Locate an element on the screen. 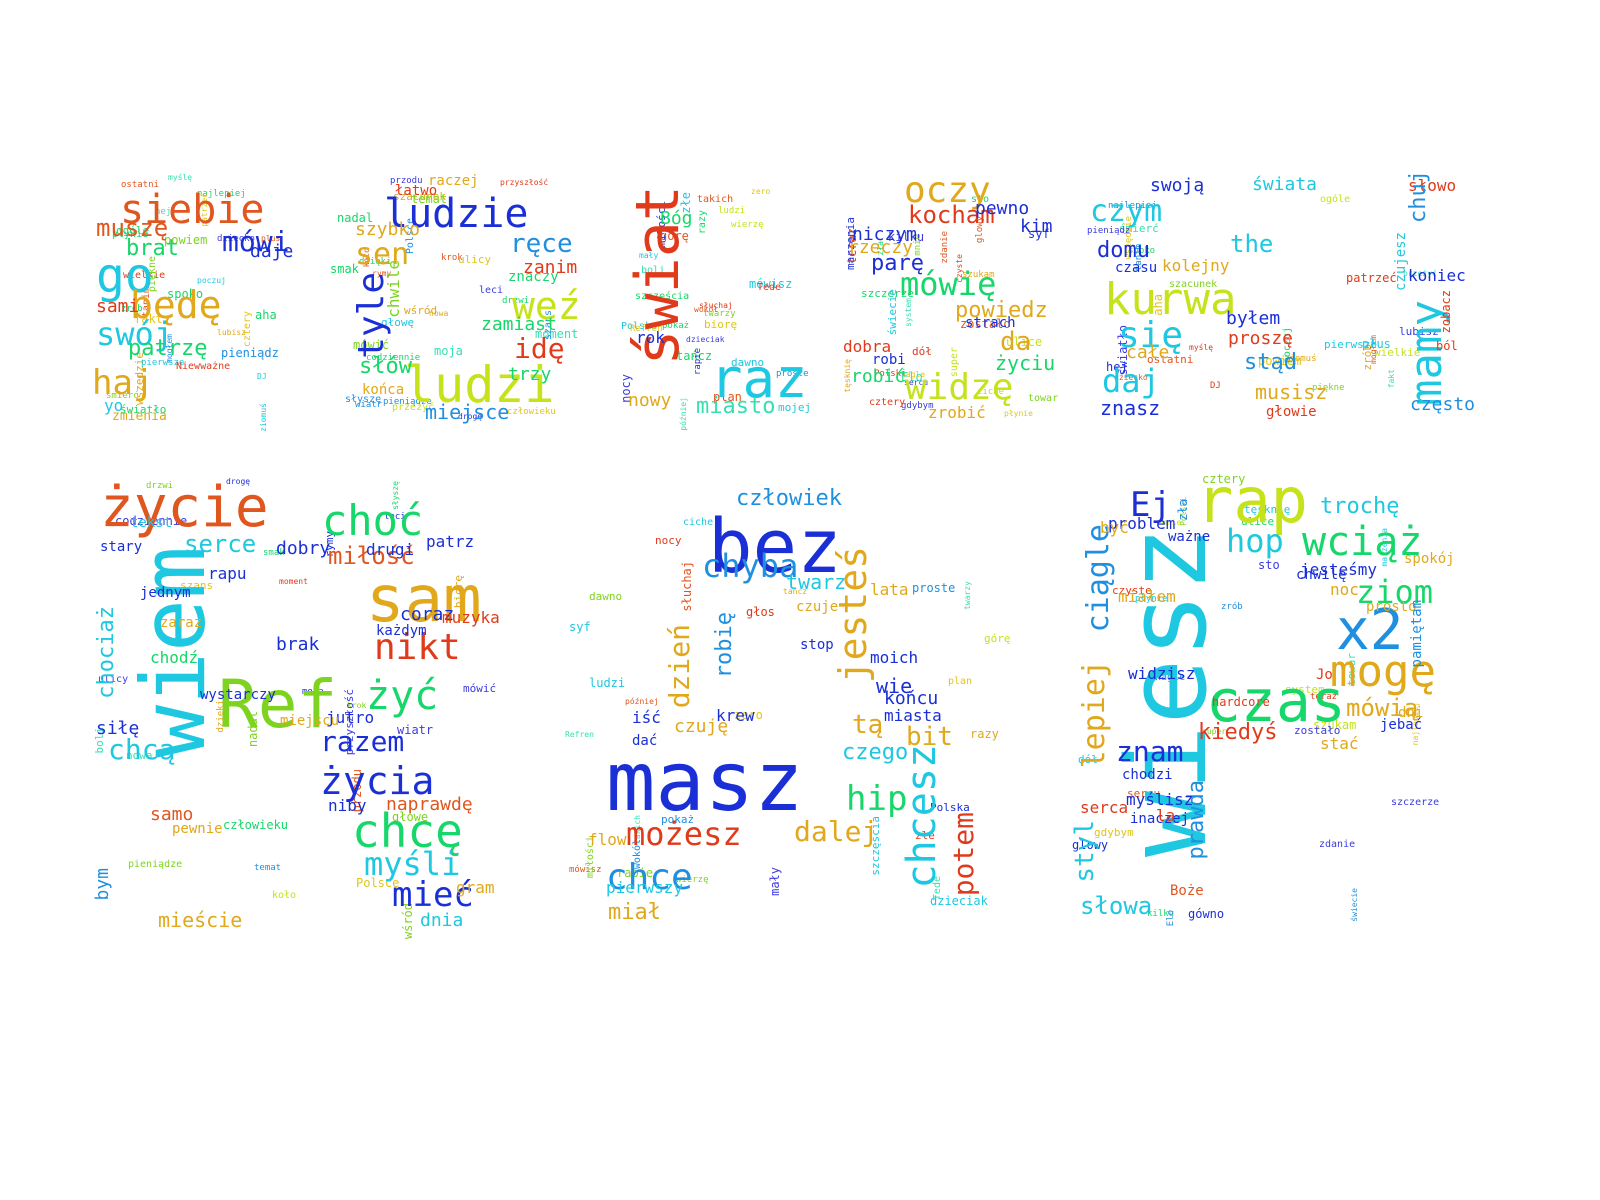 The height and width of the screenshot is (1200, 1600). cloud-word-small: biorę is located at coordinates (721, 324).